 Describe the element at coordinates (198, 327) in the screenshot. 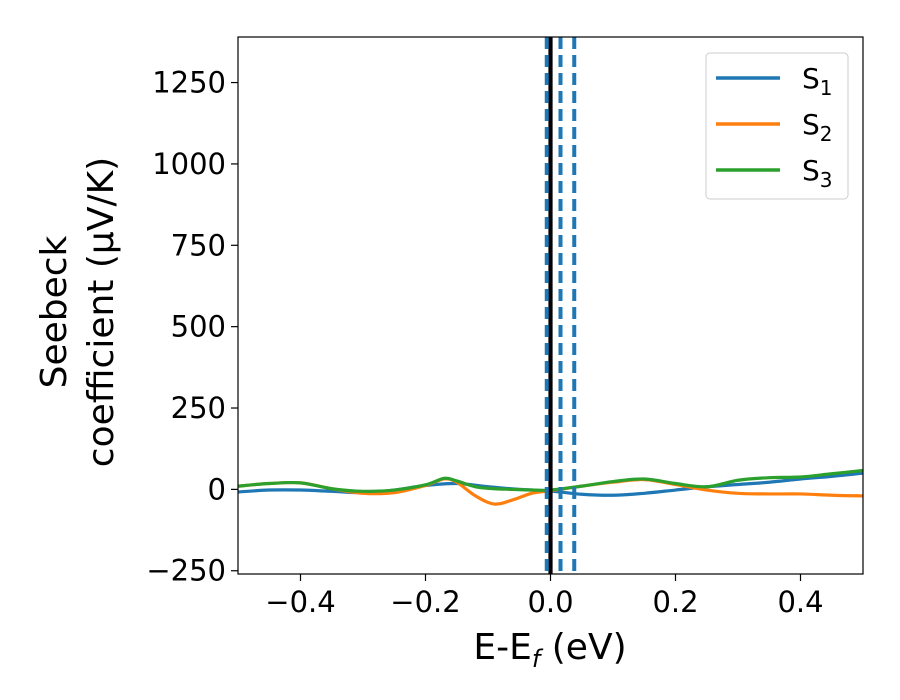

I see `y-tick-label: 500` at that location.